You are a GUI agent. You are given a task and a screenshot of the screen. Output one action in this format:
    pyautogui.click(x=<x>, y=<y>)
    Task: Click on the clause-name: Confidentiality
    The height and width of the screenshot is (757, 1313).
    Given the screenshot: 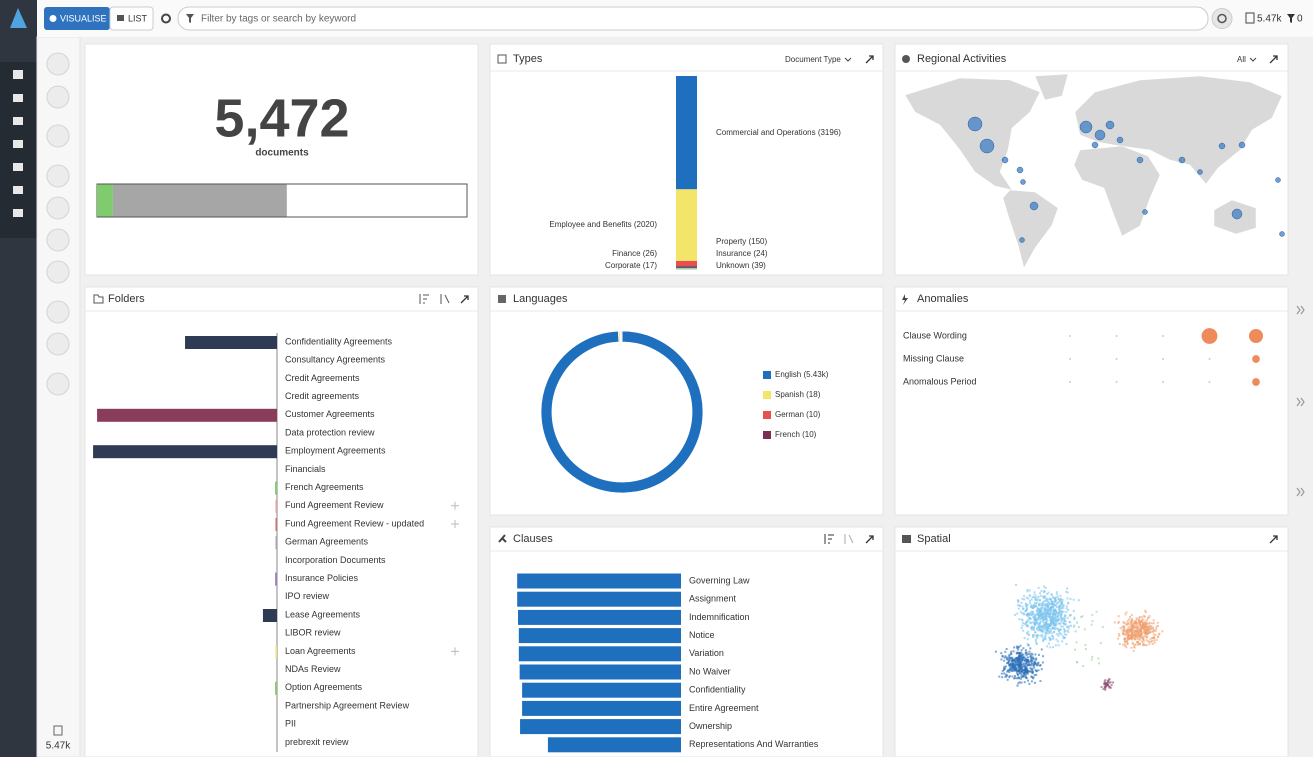 What is the action you would take?
    pyautogui.click(x=717, y=690)
    